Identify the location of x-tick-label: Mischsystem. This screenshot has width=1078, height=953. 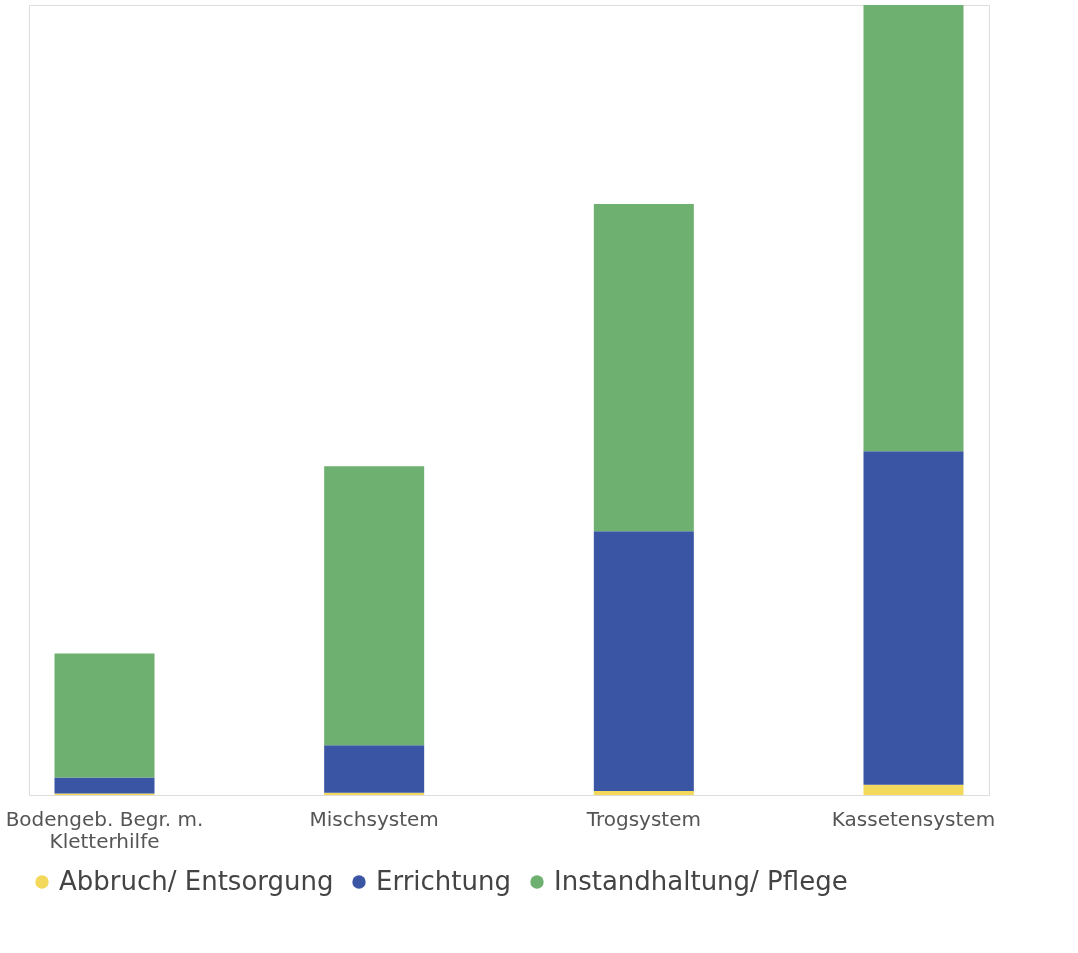
(374, 818).